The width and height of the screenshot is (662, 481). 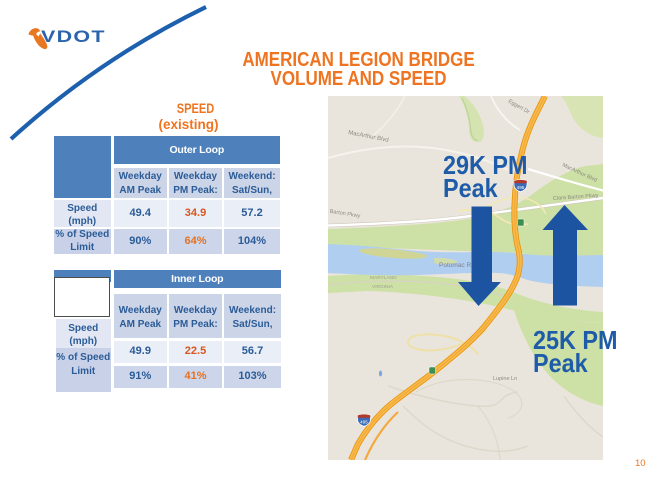 I want to click on svg-text: Lupine Ln, so click(x=505, y=379).